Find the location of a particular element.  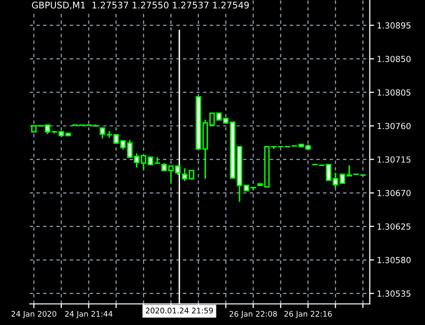

y-tick-label: 1.30625 is located at coordinates (394, 226).